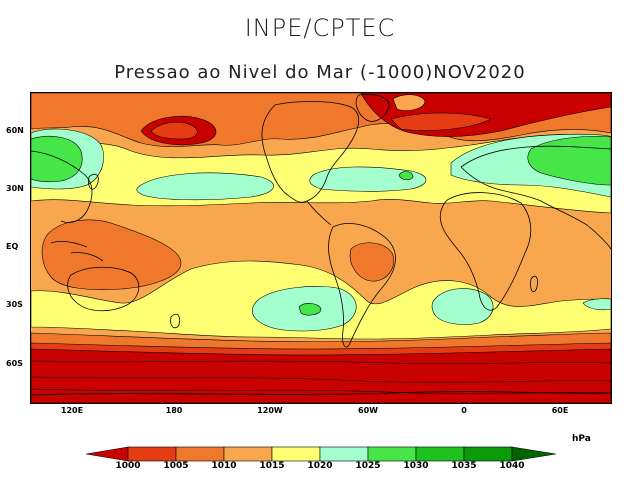 The height and width of the screenshot is (494, 640). I want to click on field-lt1000-south, so click(321, 375).